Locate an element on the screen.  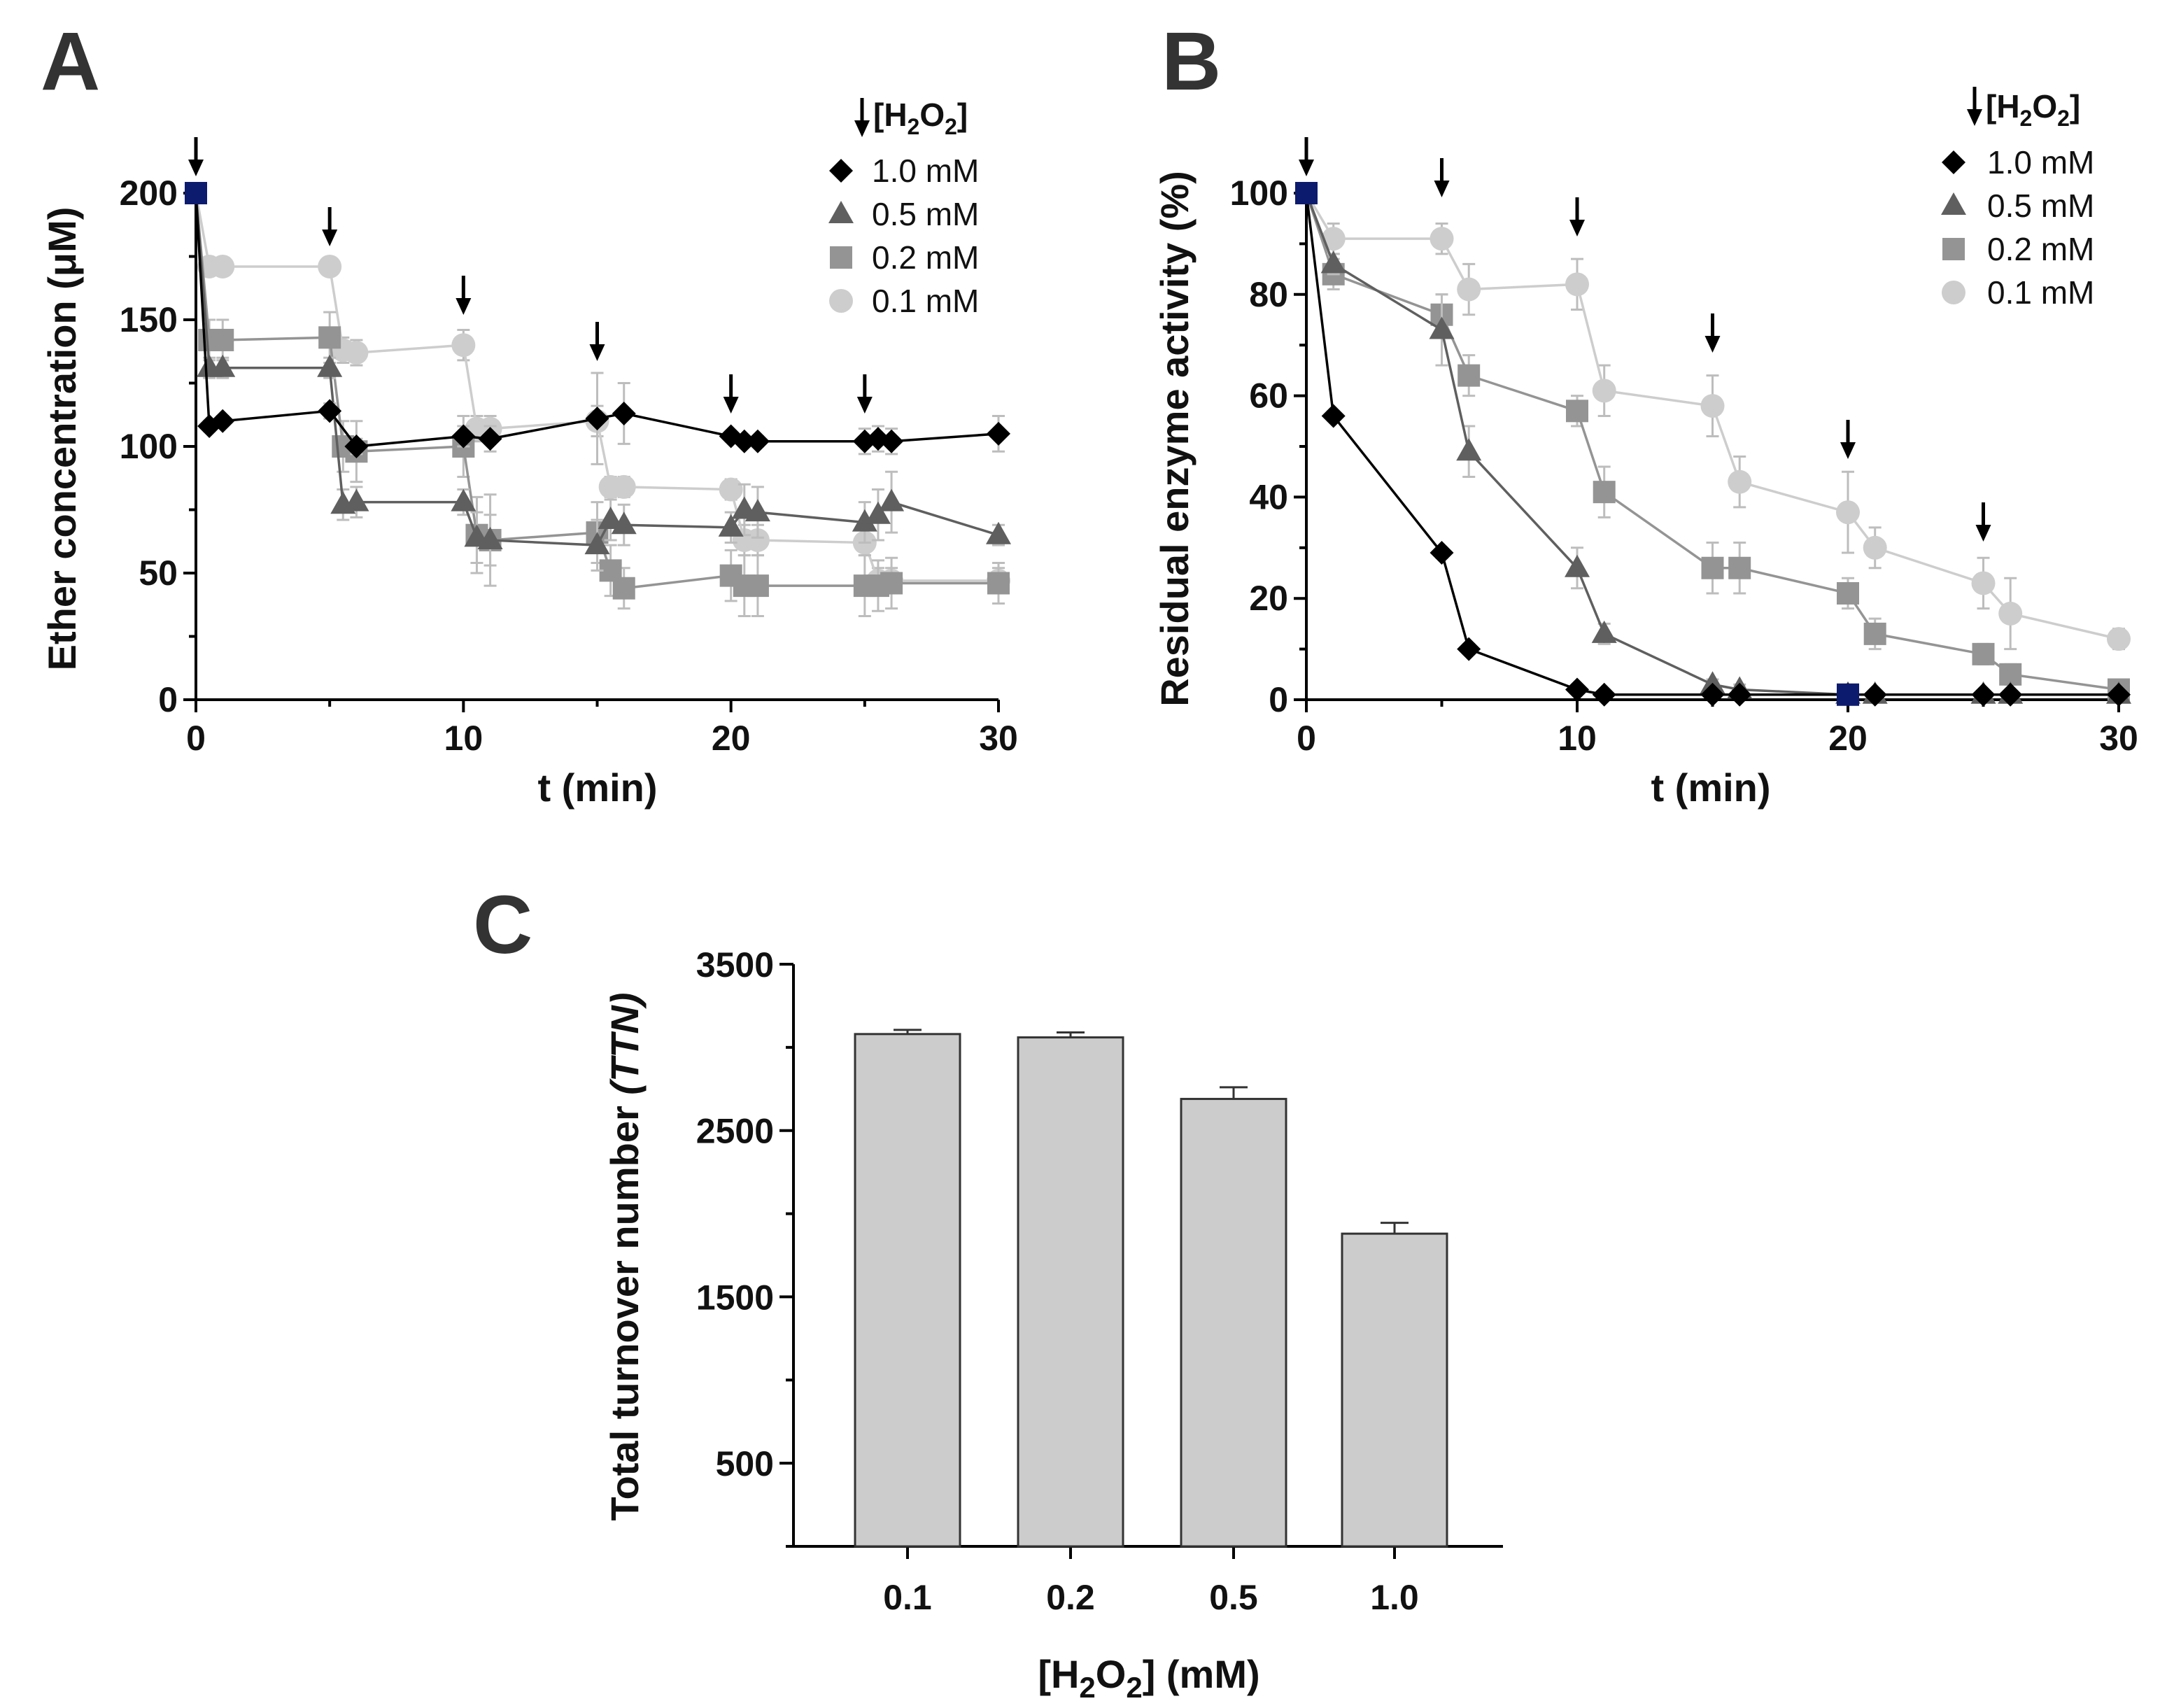
final-point is located at coordinates (1848, 694).